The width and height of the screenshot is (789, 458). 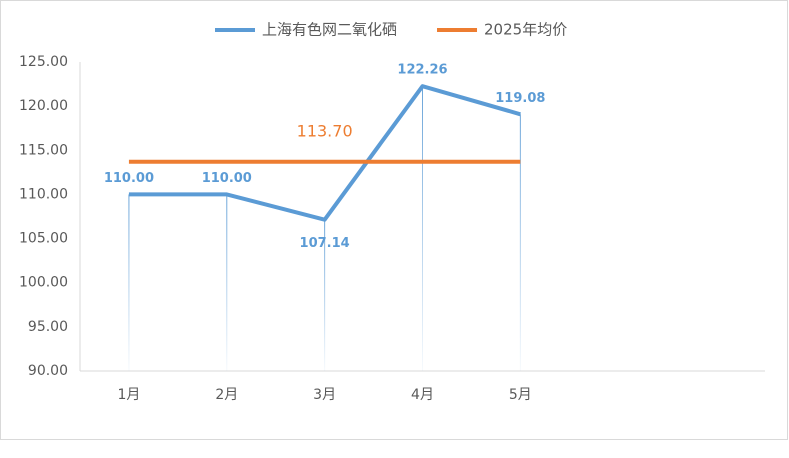 What do you see at coordinates (325, 130) in the screenshot?
I see `data-label: 113.70` at bounding box center [325, 130].